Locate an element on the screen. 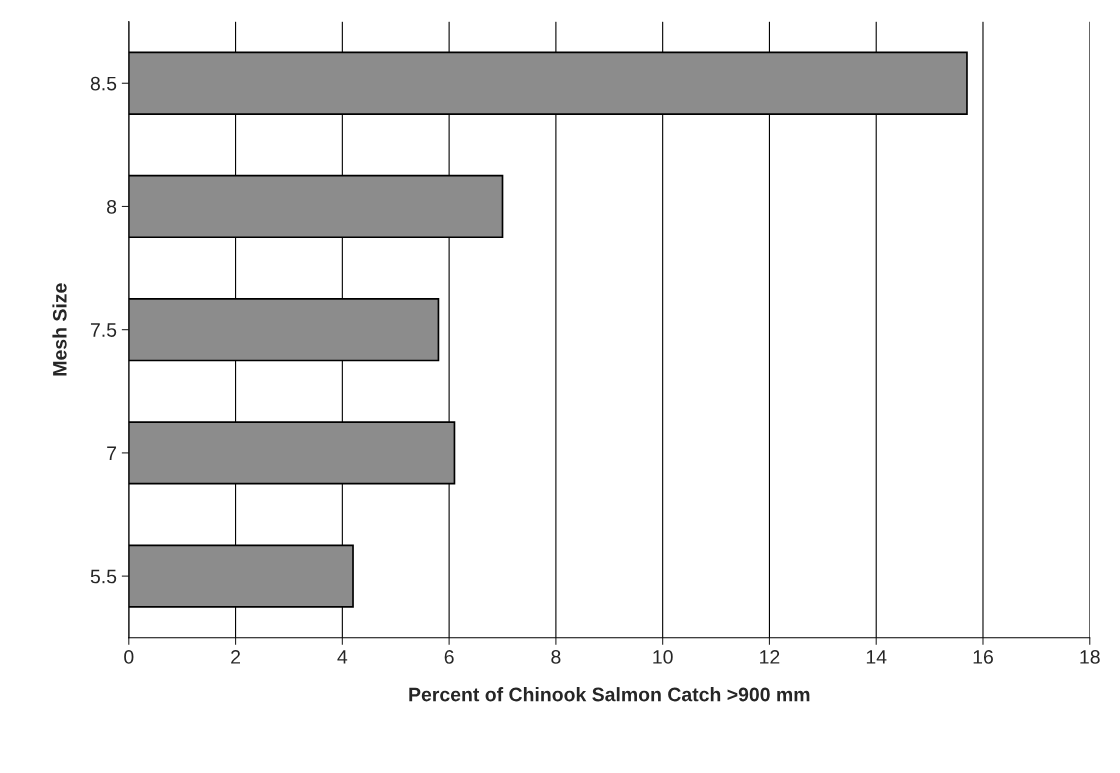 This screenshot has height=773, width=1120. x-axis-title: Percent of Chinook Salmon Catch >900 mm is located at coordinates (609, 694).